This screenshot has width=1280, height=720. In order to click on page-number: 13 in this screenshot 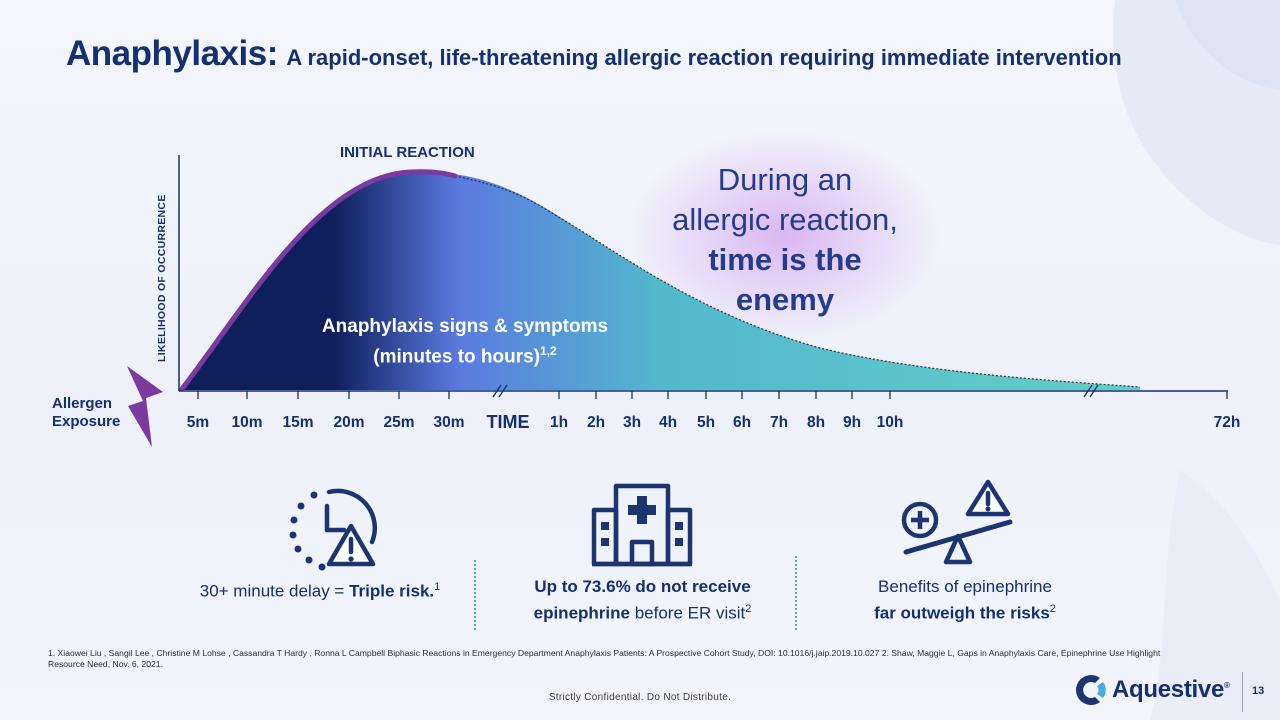, I will do `click(1258, 691)`.